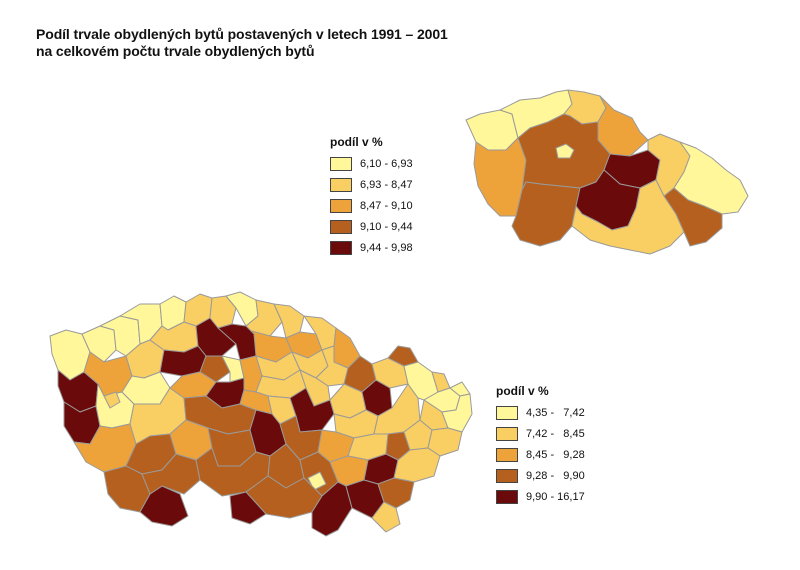  What do you see at coordinates (237, 342) in the screenshot?
I see `district-melnik` at bounding box center [237, 342].